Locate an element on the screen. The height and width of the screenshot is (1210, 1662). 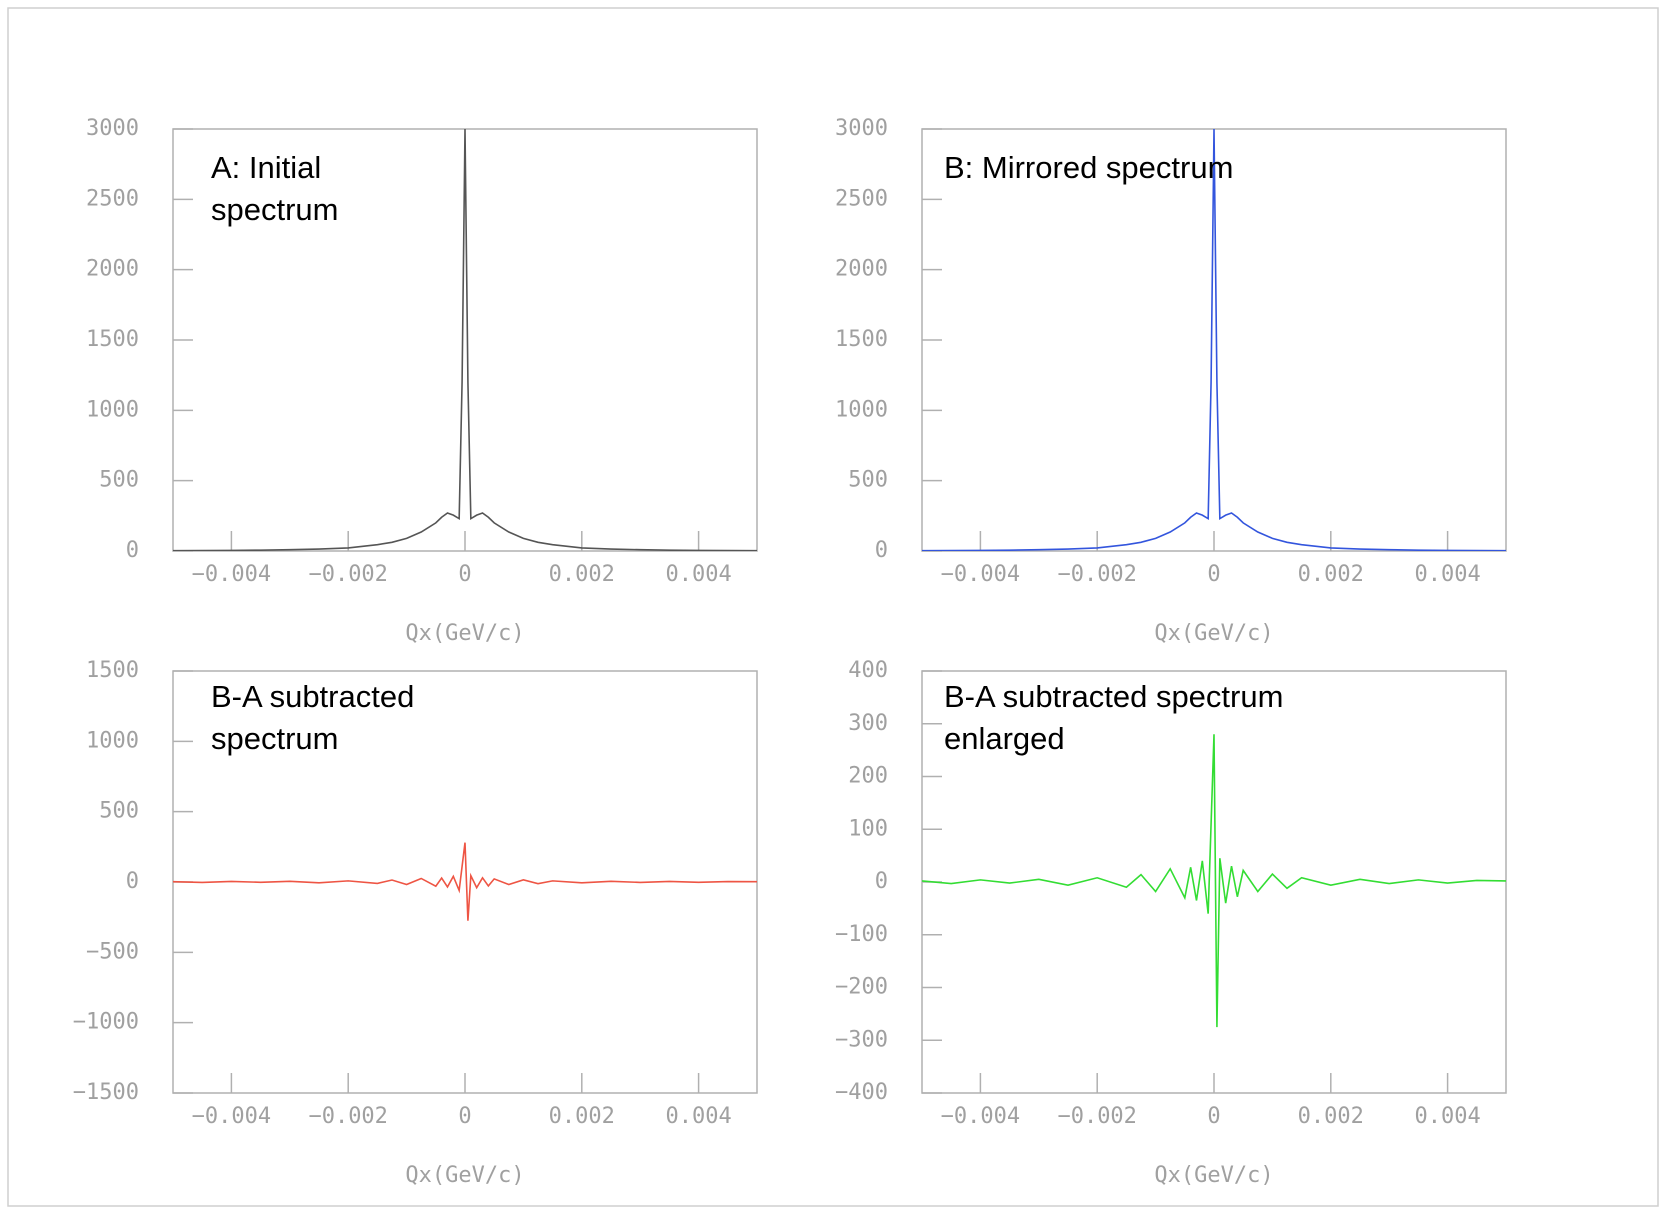
y-tick-label: 300 is located at coordinates (868, 723).